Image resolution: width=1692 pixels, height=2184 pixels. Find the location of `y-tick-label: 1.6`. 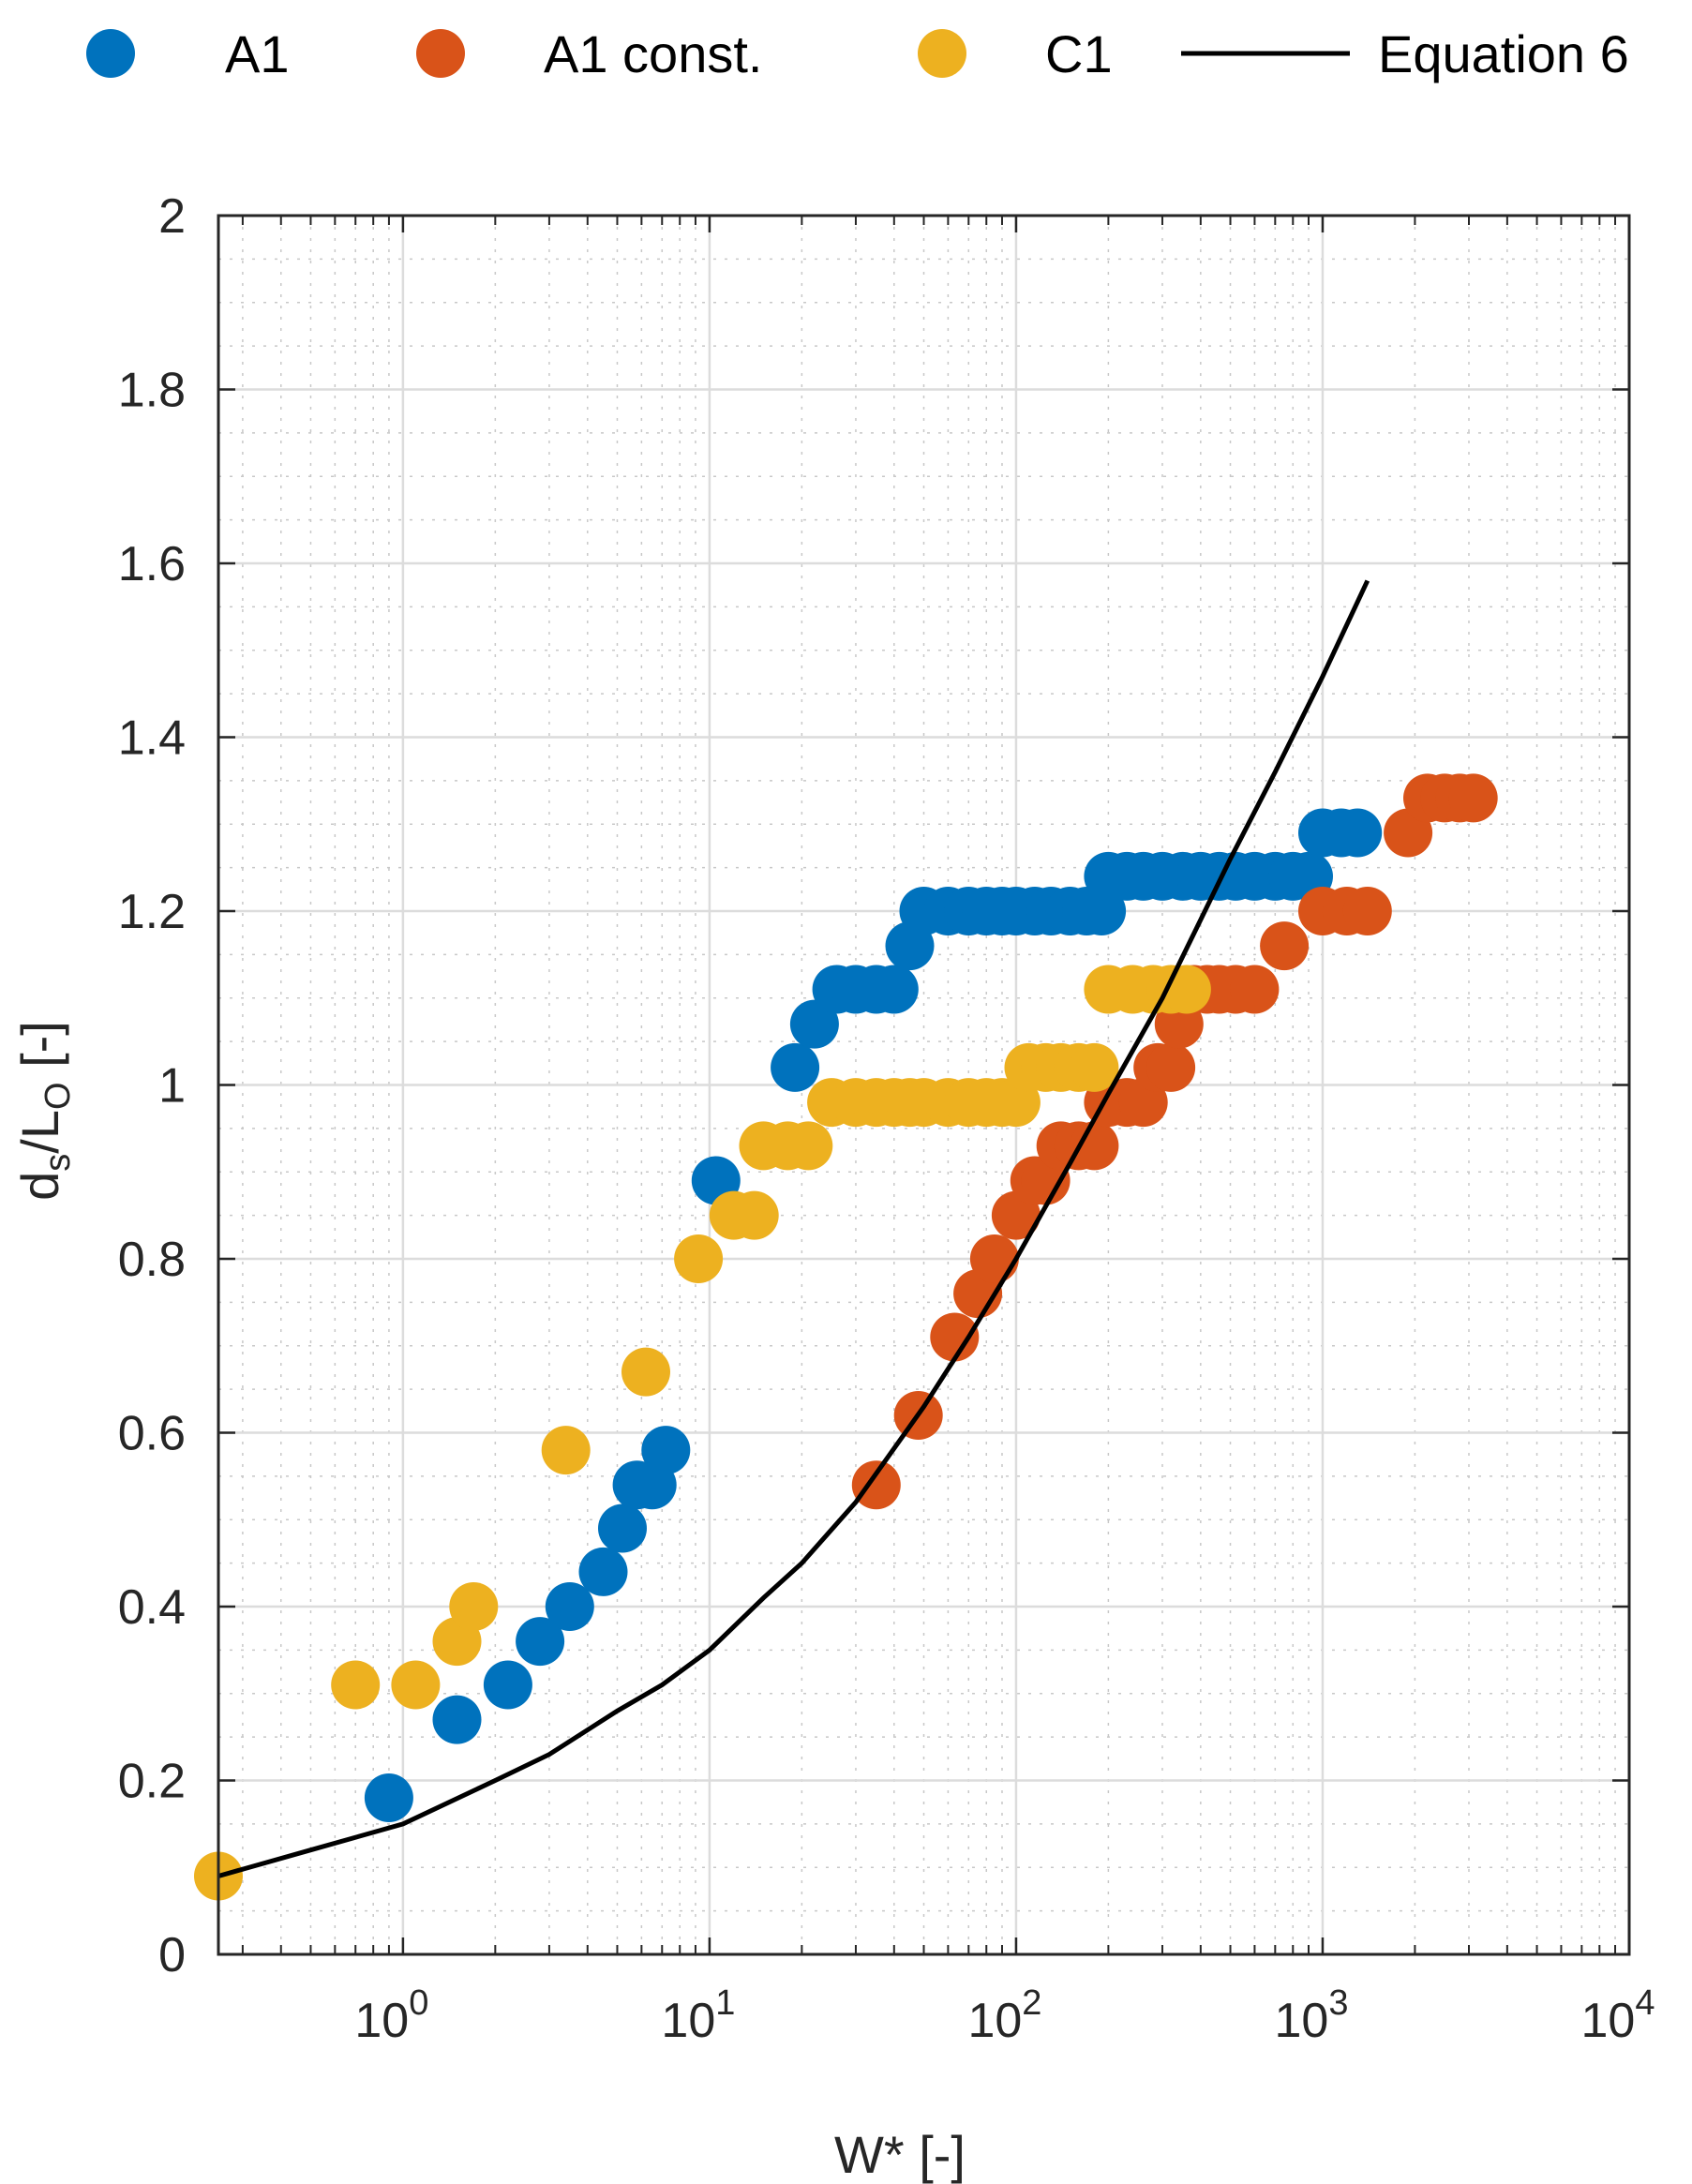

y-tick-label: 1.6 is located at coordinates (152, 564).